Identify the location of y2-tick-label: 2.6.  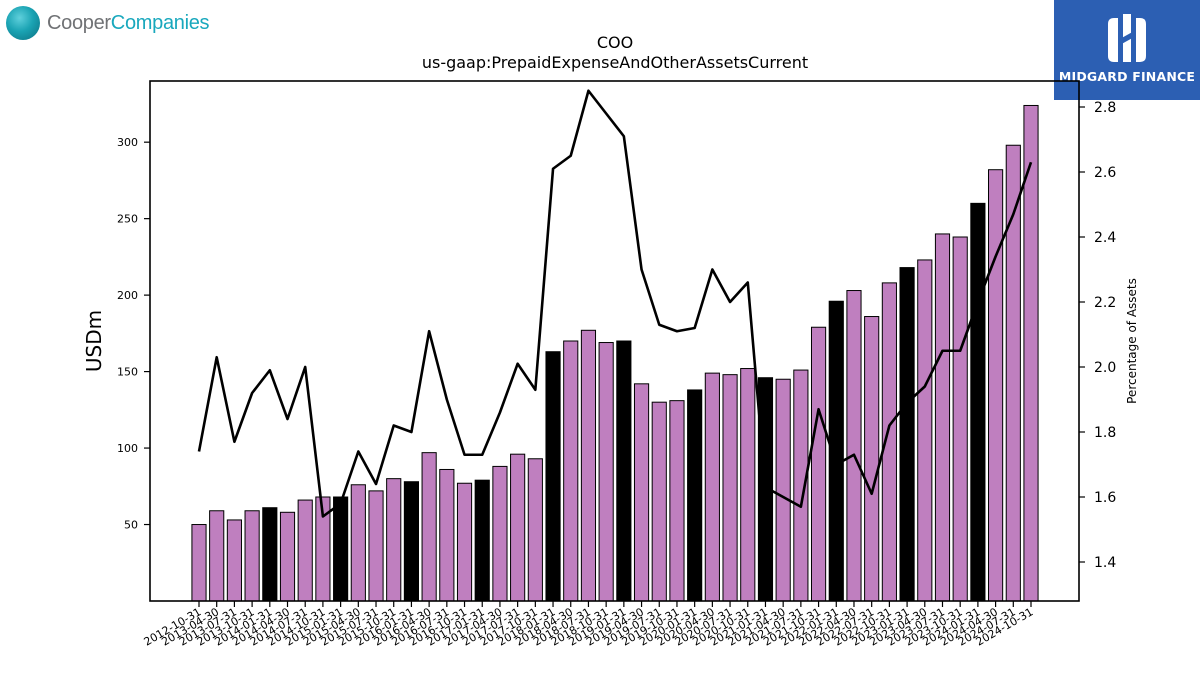
(1105, 173).